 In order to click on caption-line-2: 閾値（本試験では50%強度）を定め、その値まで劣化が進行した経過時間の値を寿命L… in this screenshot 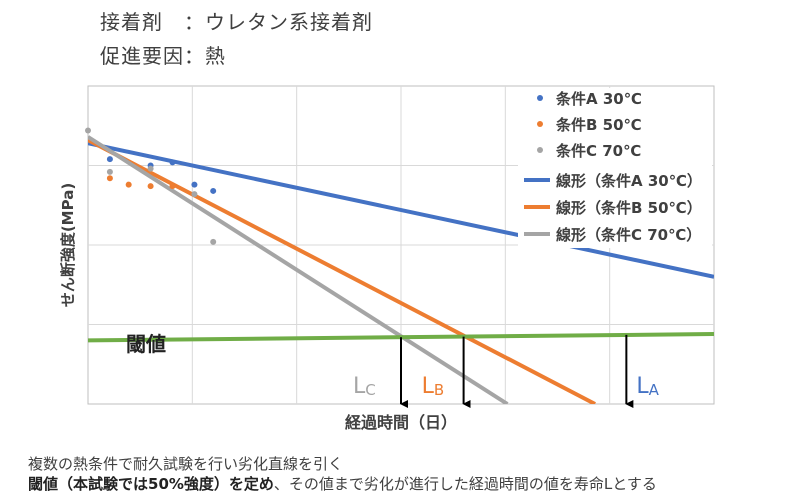, I will do `click(342, 483)`.